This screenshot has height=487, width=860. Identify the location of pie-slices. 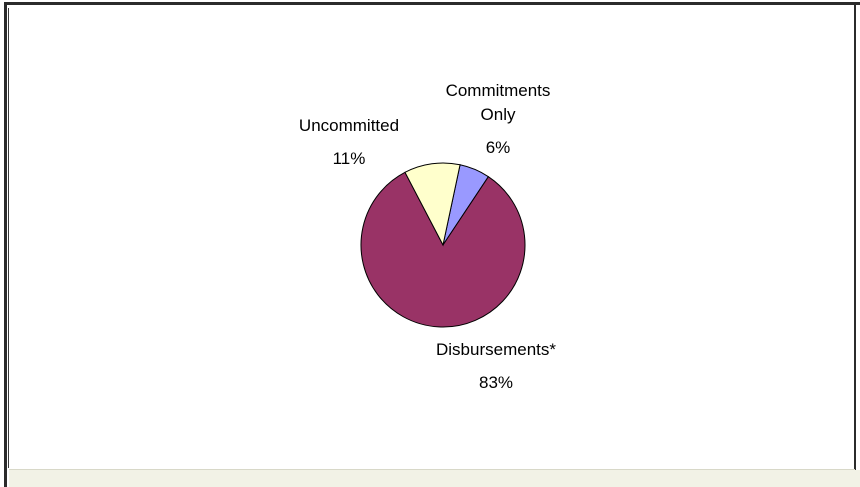
(443, 245).